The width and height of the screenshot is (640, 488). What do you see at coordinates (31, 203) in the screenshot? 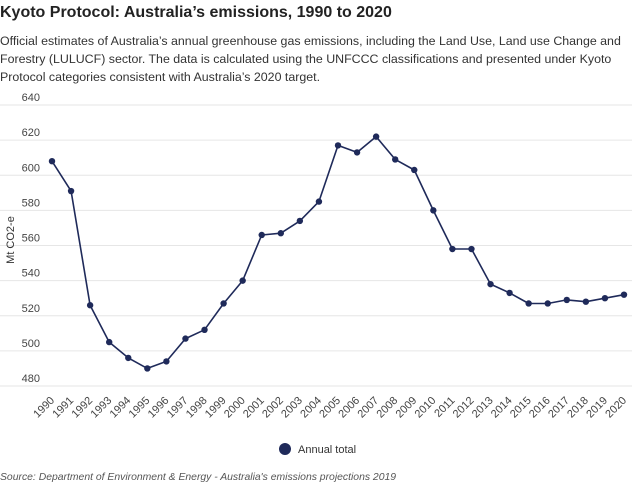
I see `y-tick-label: 580` at bounding box center [31, 203].